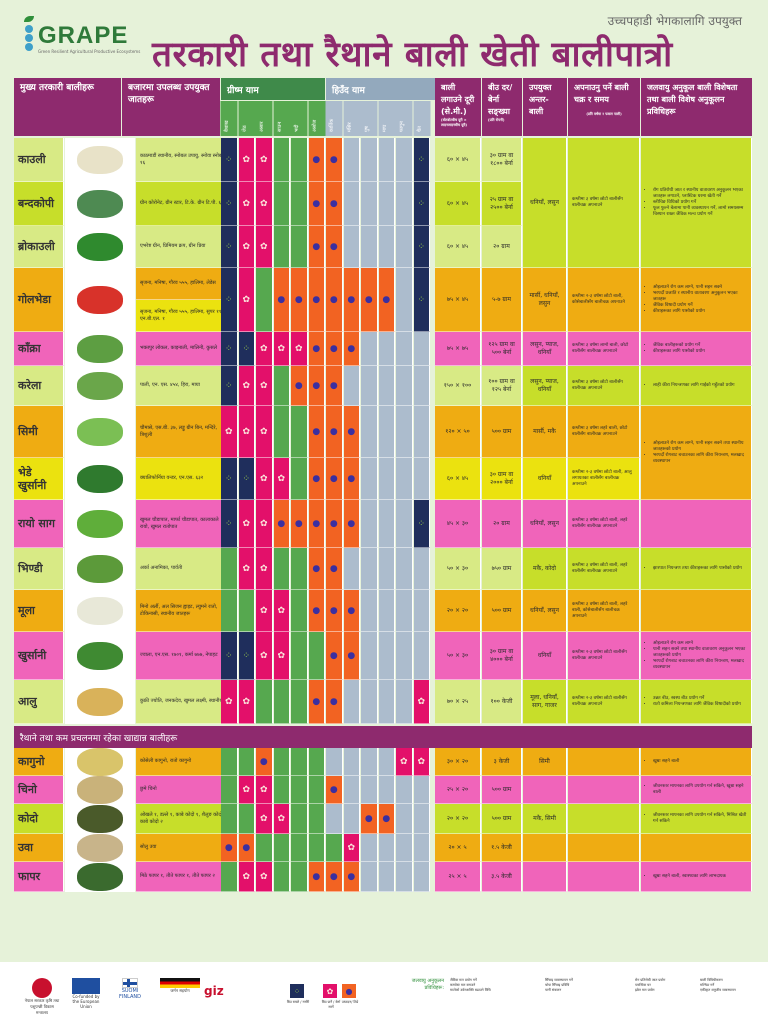 The width and height of the screenshot is (768, 1024). Describe the element at coordinates (502, 819) in the screenshot. I see `seed-rate: ५०० ग्राम` at that location.